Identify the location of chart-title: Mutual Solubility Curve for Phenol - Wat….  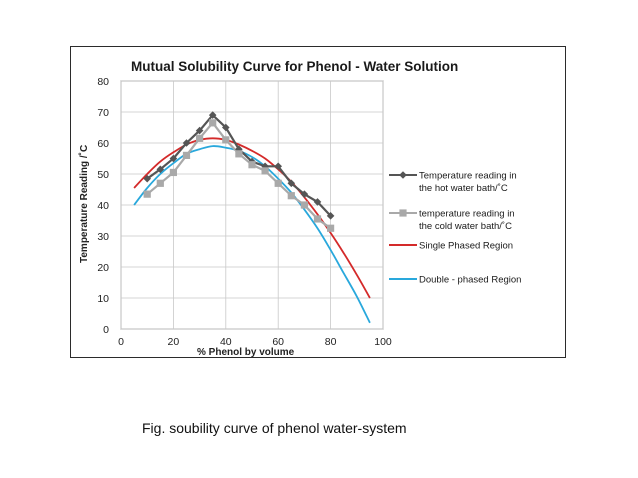
(294, 66).